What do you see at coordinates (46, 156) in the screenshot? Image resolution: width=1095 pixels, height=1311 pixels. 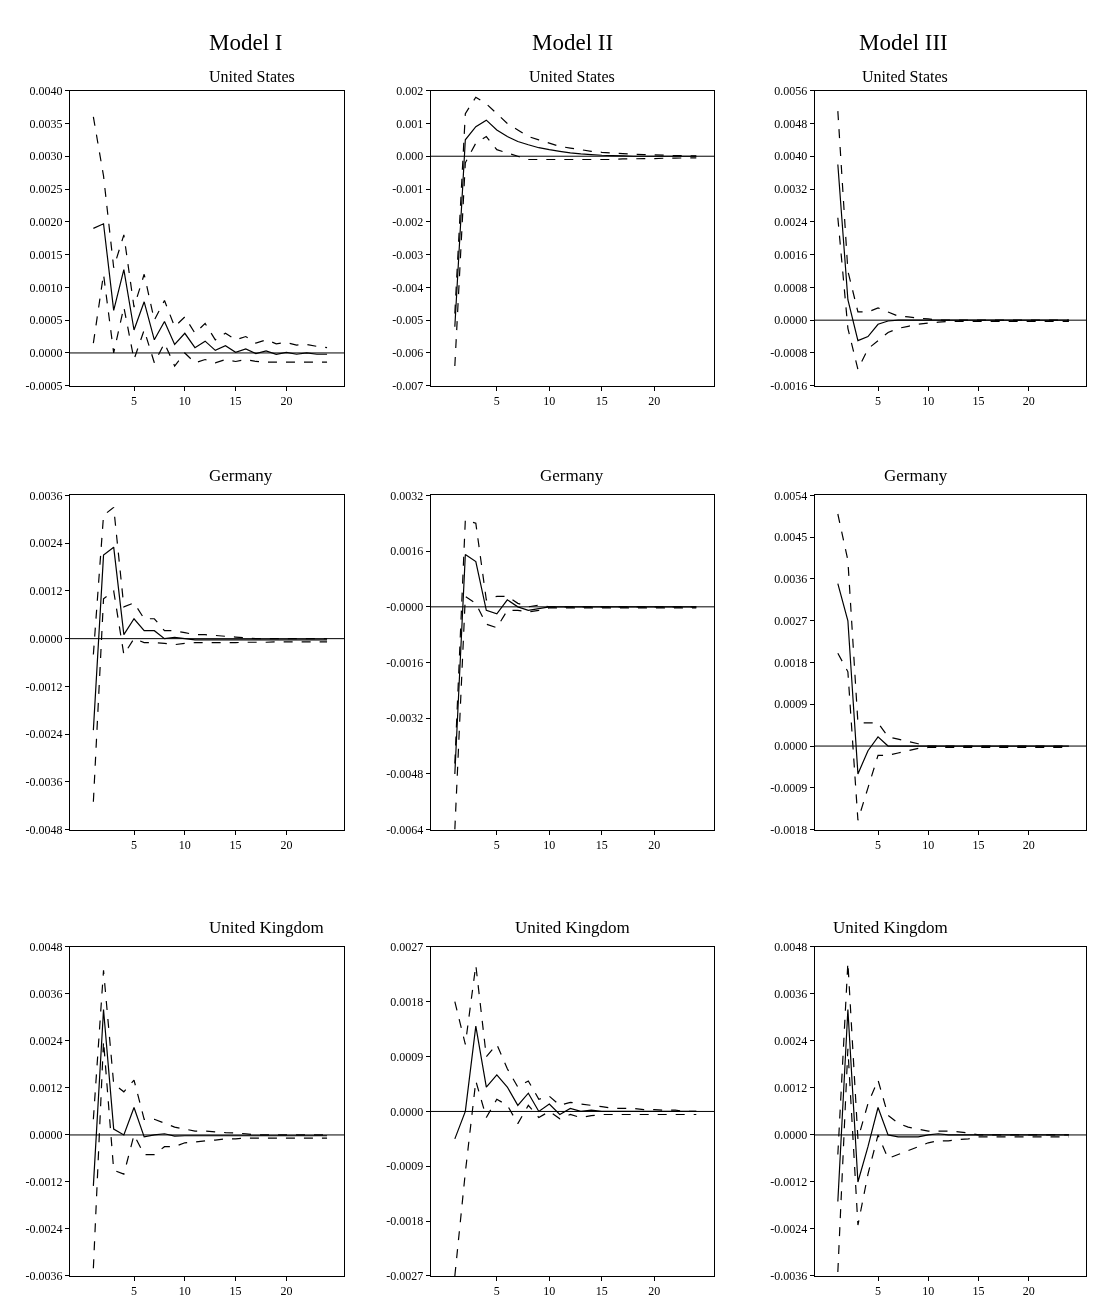 I see `y-tick-label: 0.0030` at bounding box center [46, 156].